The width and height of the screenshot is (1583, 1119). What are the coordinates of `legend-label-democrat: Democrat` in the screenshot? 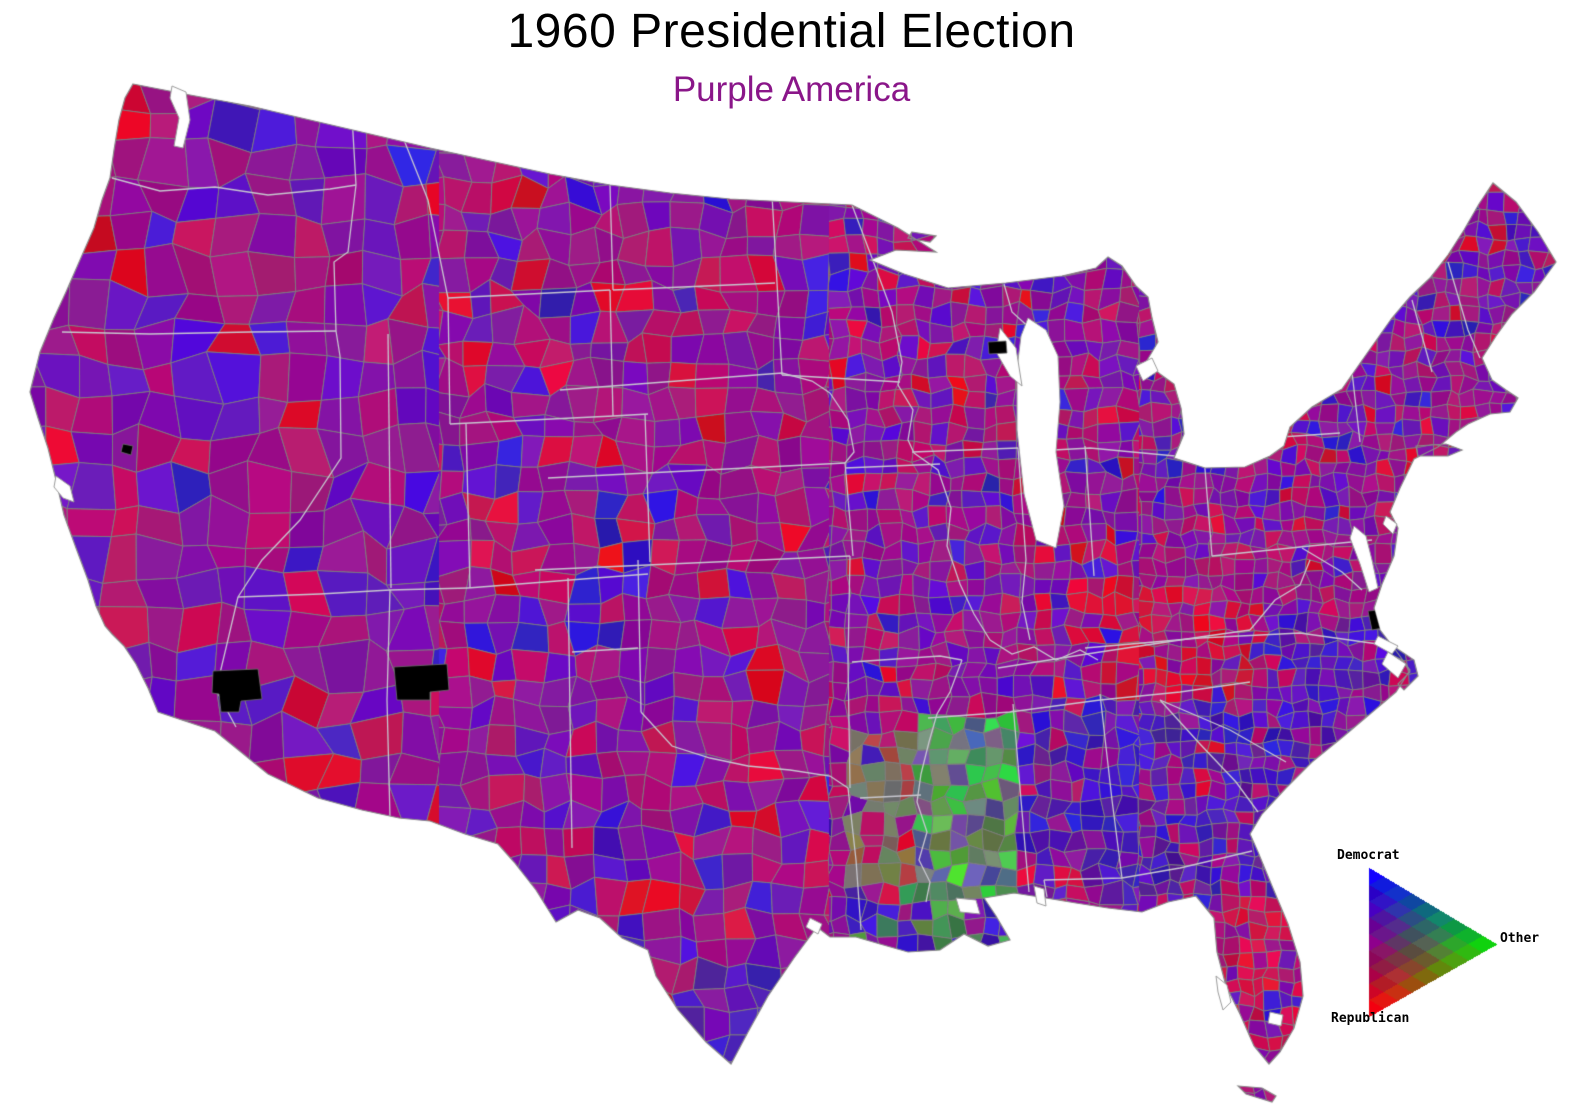 It's located at (1368, 855).